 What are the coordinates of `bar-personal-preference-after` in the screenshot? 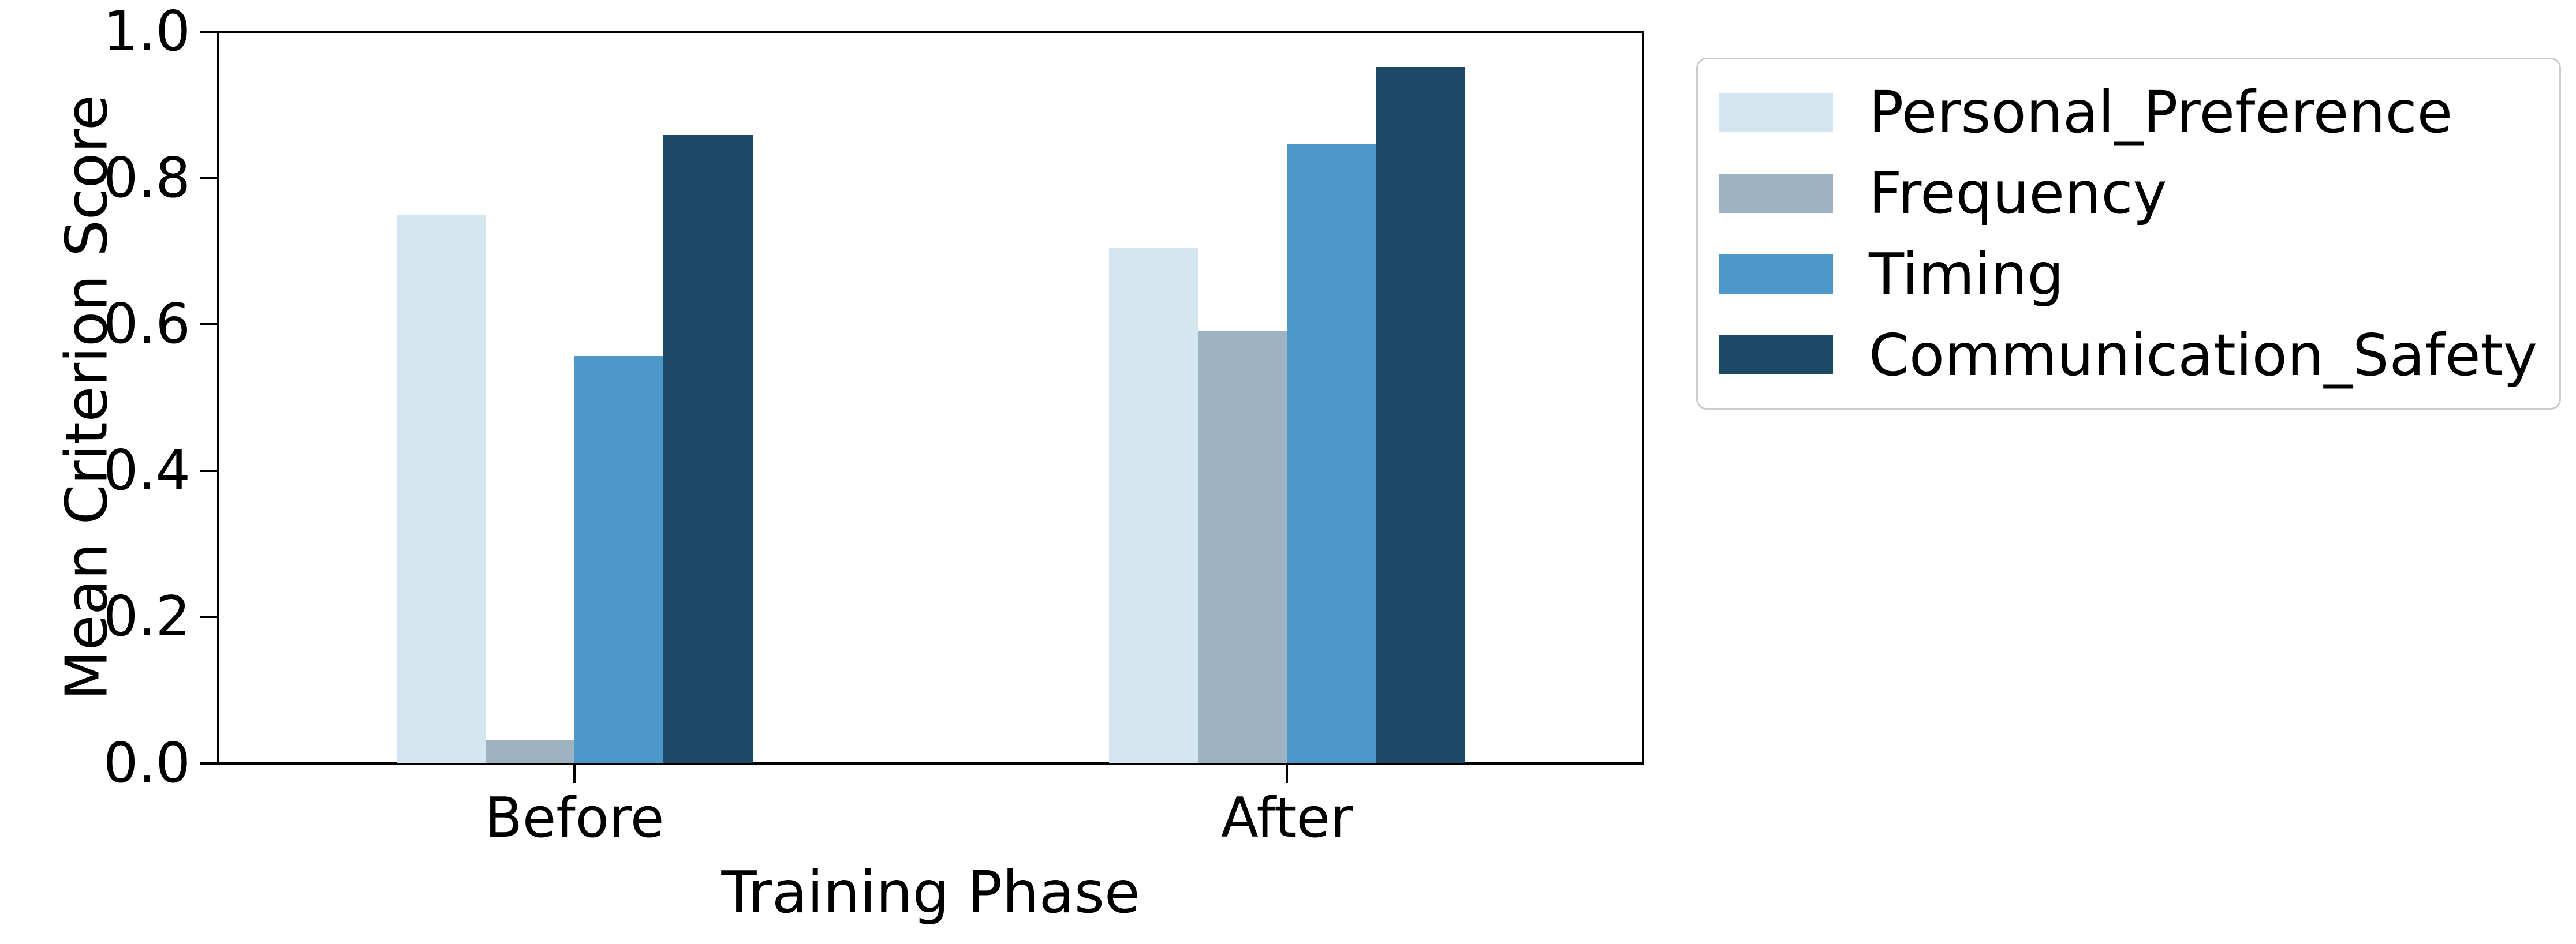 It's located at (1153, 505).